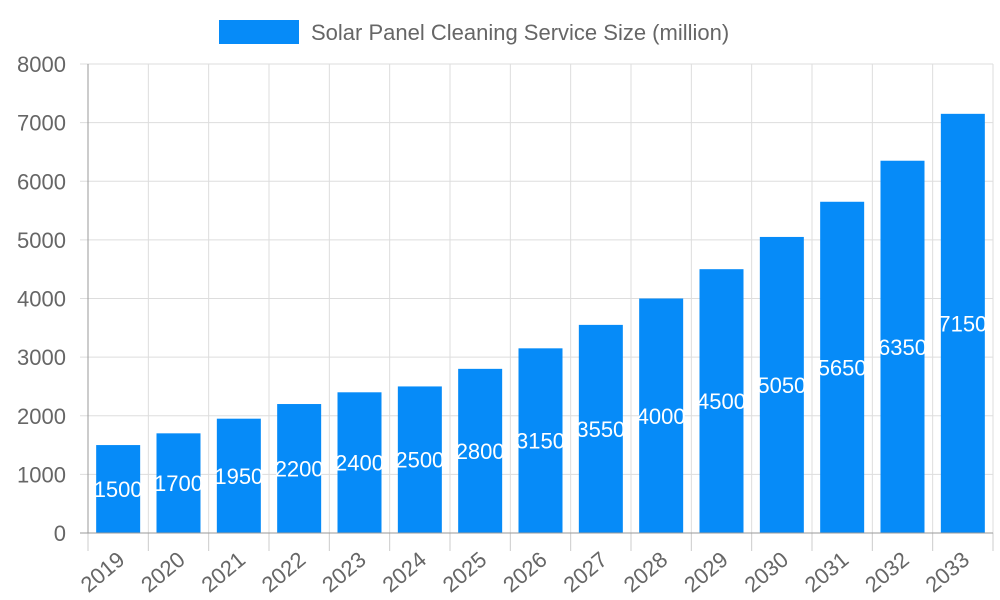 Image resolution: width=1000 pixels, height=600 pixels. What do you see at coordinates (41, 181) in the screenshot?
I see `y-tick-label: 6000` at bounding box center [41, 181].